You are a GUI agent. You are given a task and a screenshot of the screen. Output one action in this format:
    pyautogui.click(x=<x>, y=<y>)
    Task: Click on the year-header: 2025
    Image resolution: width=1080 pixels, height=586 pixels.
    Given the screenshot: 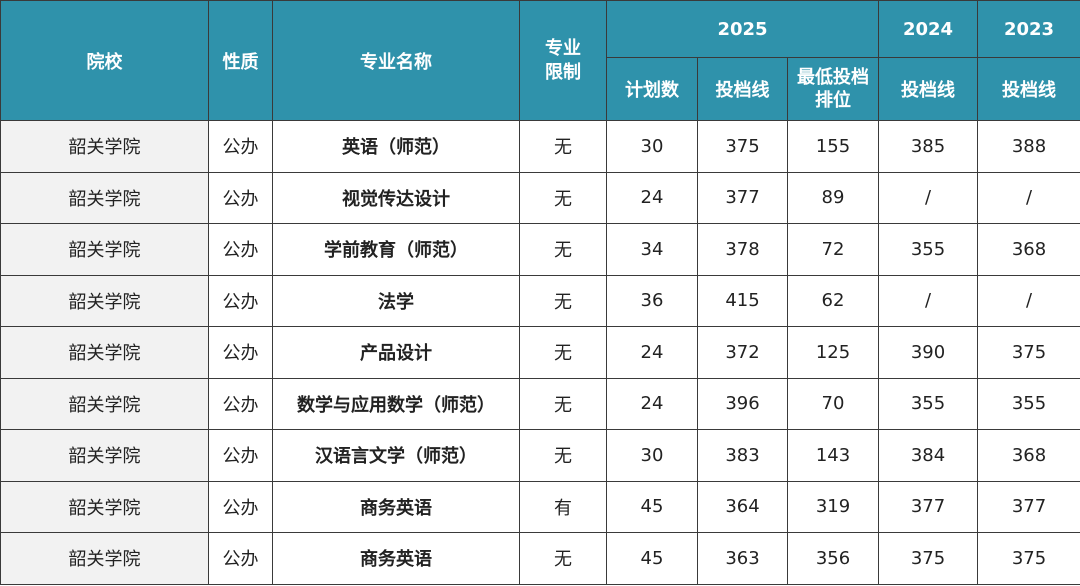 What is the action you would take?
    pyautogui.click(x=742, y=29)
    